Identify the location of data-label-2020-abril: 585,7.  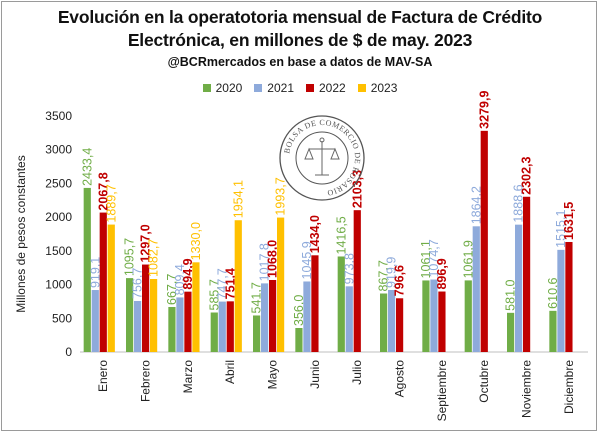
(214, 294).